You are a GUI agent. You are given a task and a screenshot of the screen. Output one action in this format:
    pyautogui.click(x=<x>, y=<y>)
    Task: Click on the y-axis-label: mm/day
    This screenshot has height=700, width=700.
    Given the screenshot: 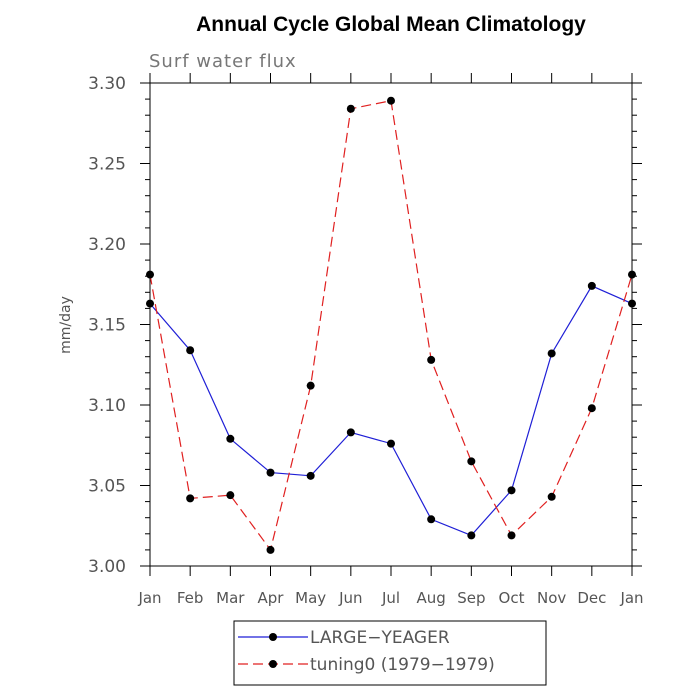 What is the action you would take?
    pyautogui.click(x=66, y=325)
    